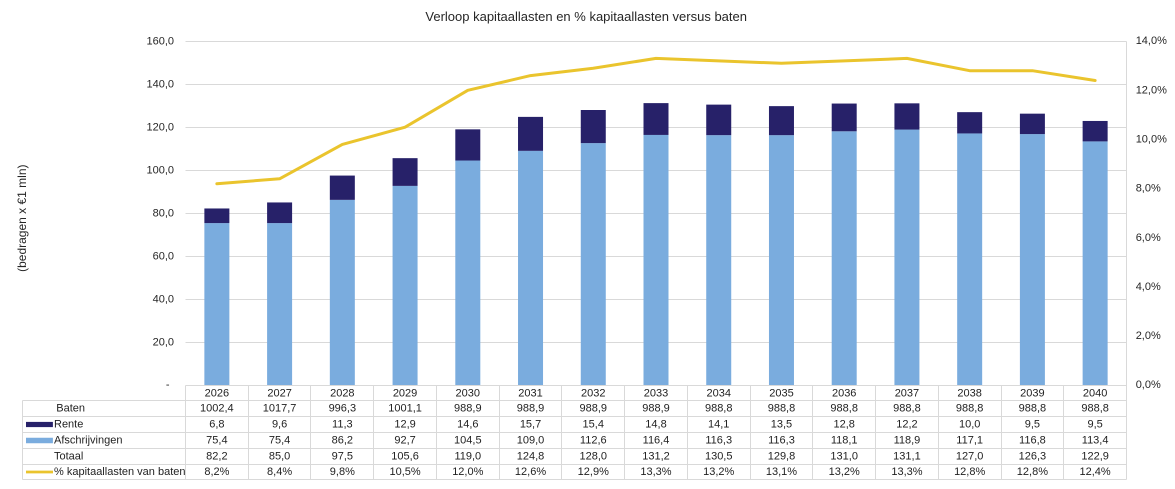 The image size is (1175, 489). I want to click on svg-text: 2032, so click(593, 394).